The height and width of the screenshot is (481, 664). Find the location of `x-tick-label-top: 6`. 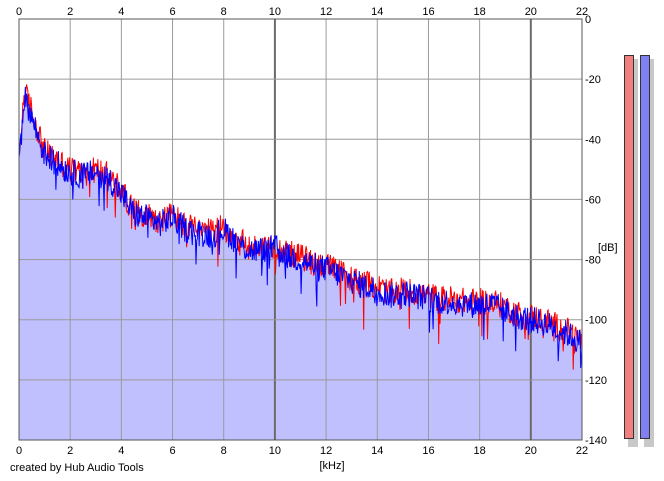

x-tick-label-top: 6 is located at coordinates (172, 12).